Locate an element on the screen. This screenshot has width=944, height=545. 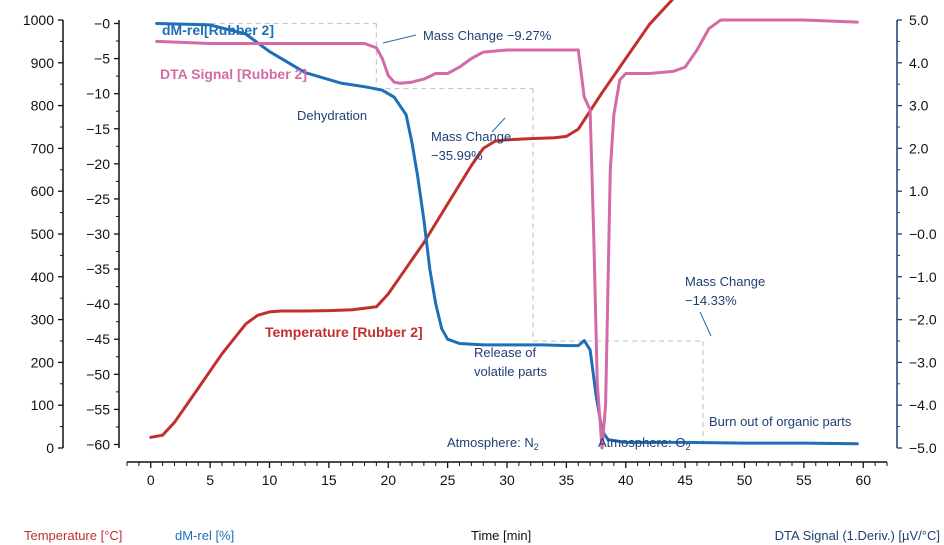
temperature-tick-label: 0 is located at coordinates (50, 448).